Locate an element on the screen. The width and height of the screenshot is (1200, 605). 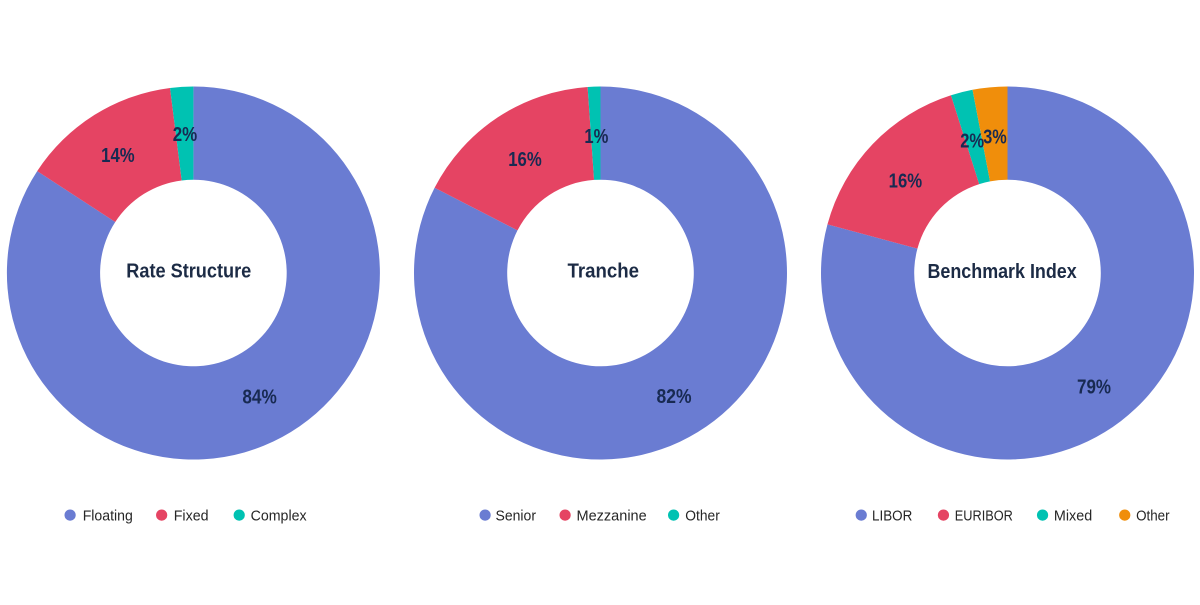
svg-text: Floating is located at coordinates (108, 516).